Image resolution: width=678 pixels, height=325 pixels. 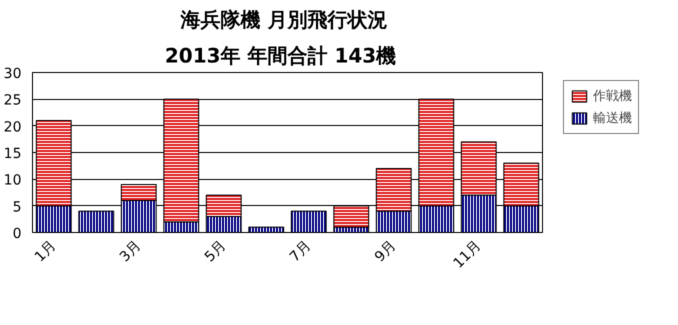 I want to click on y-tick-label: 20, so click(x=13, y=127).